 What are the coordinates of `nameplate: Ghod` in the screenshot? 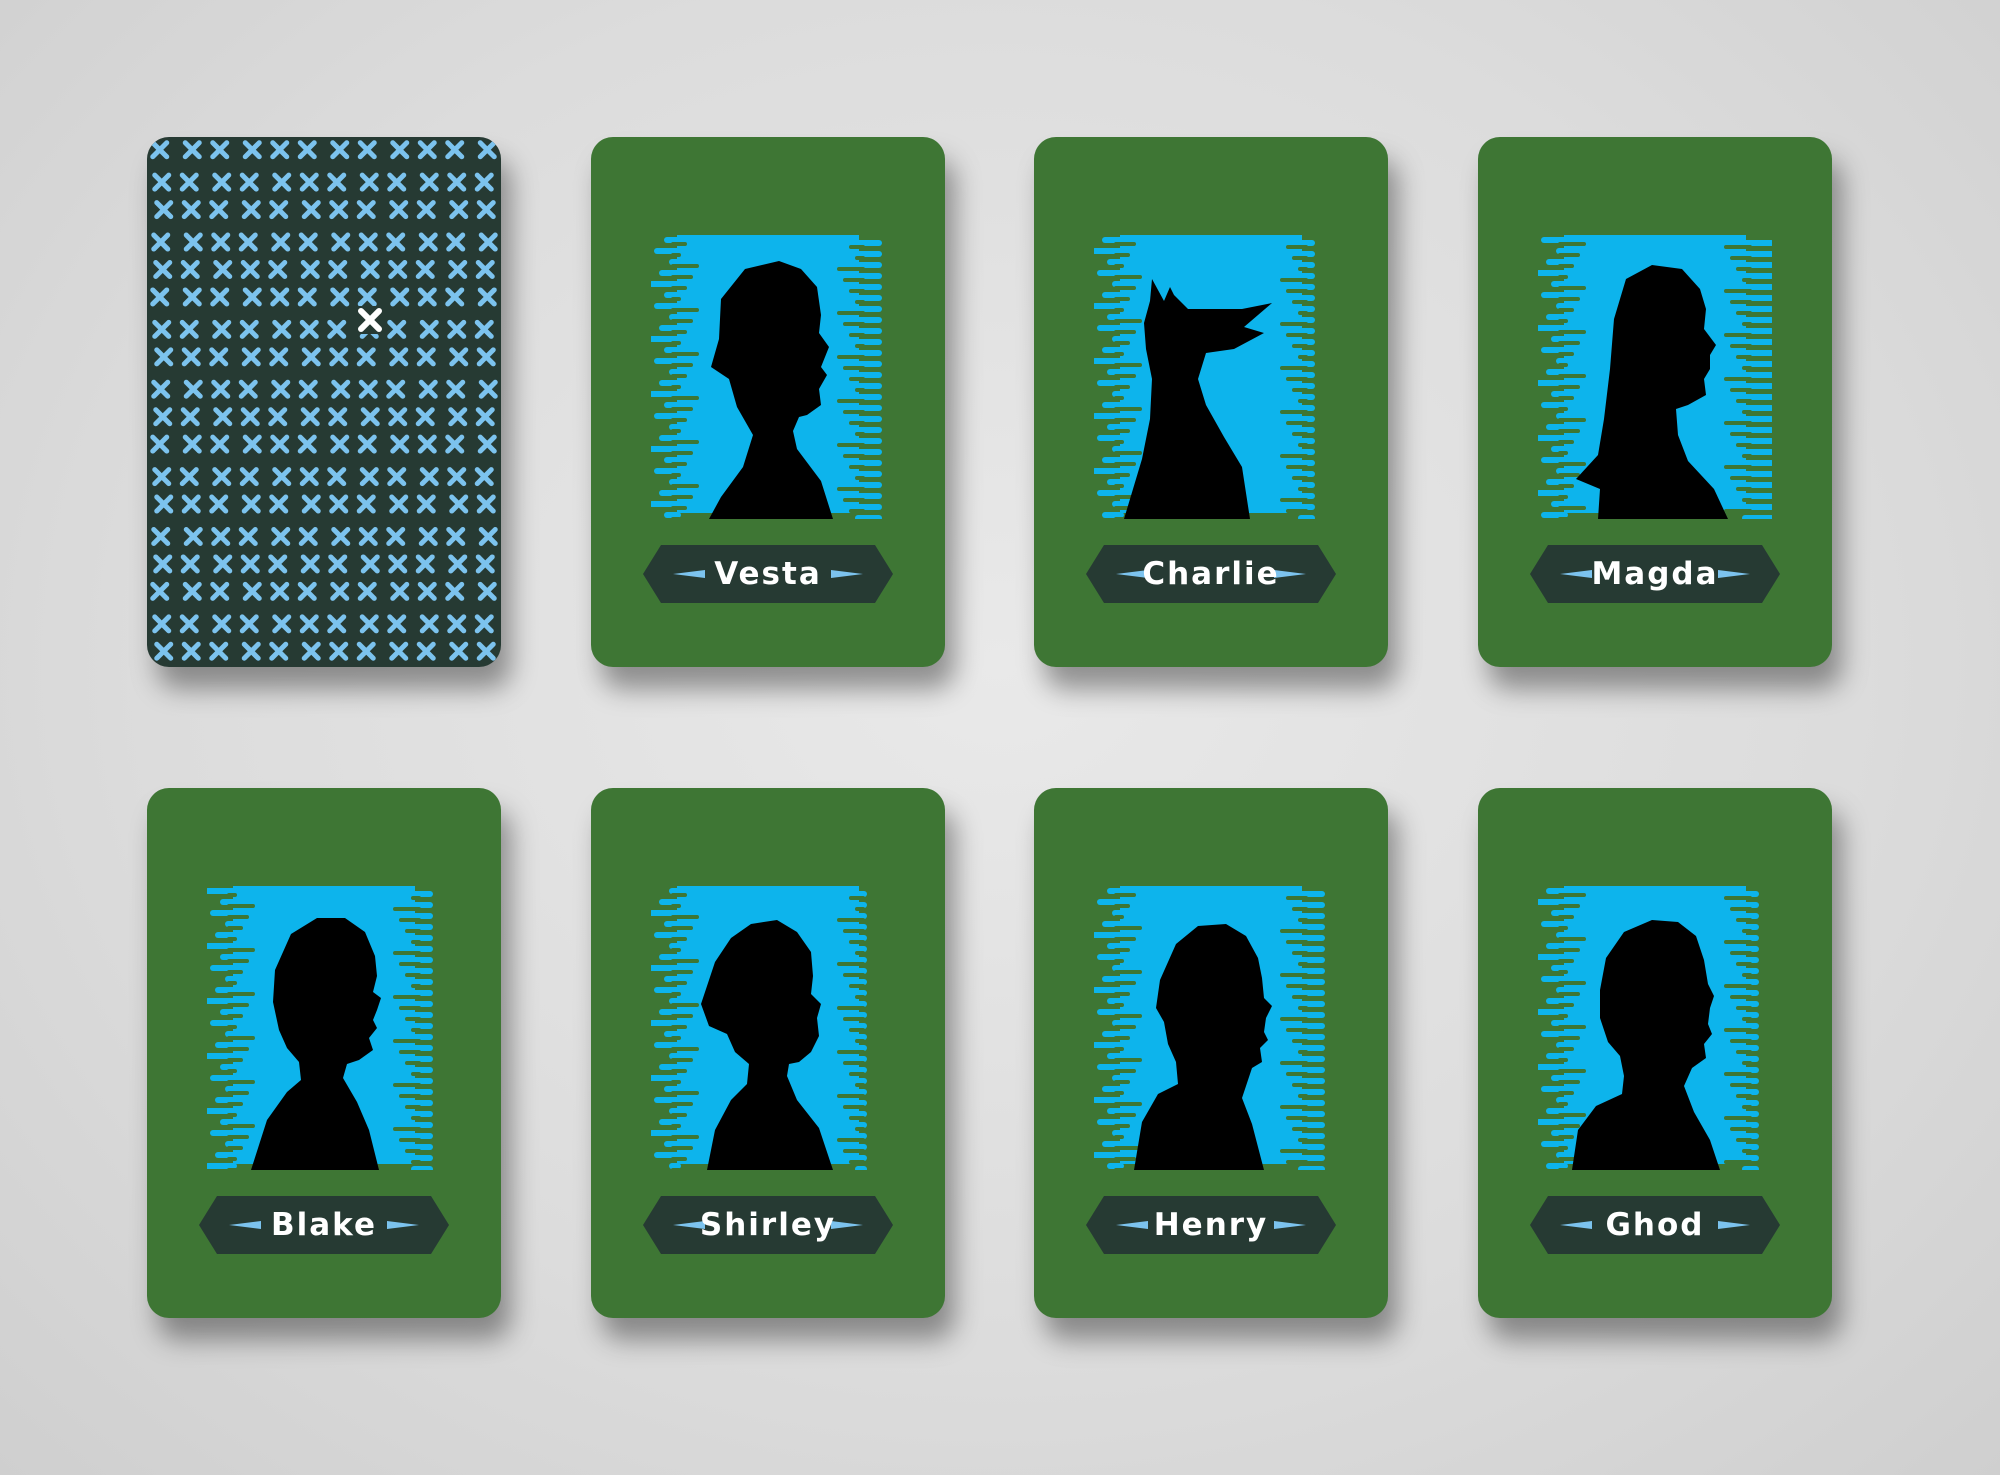 It's located at (1655, 1225).